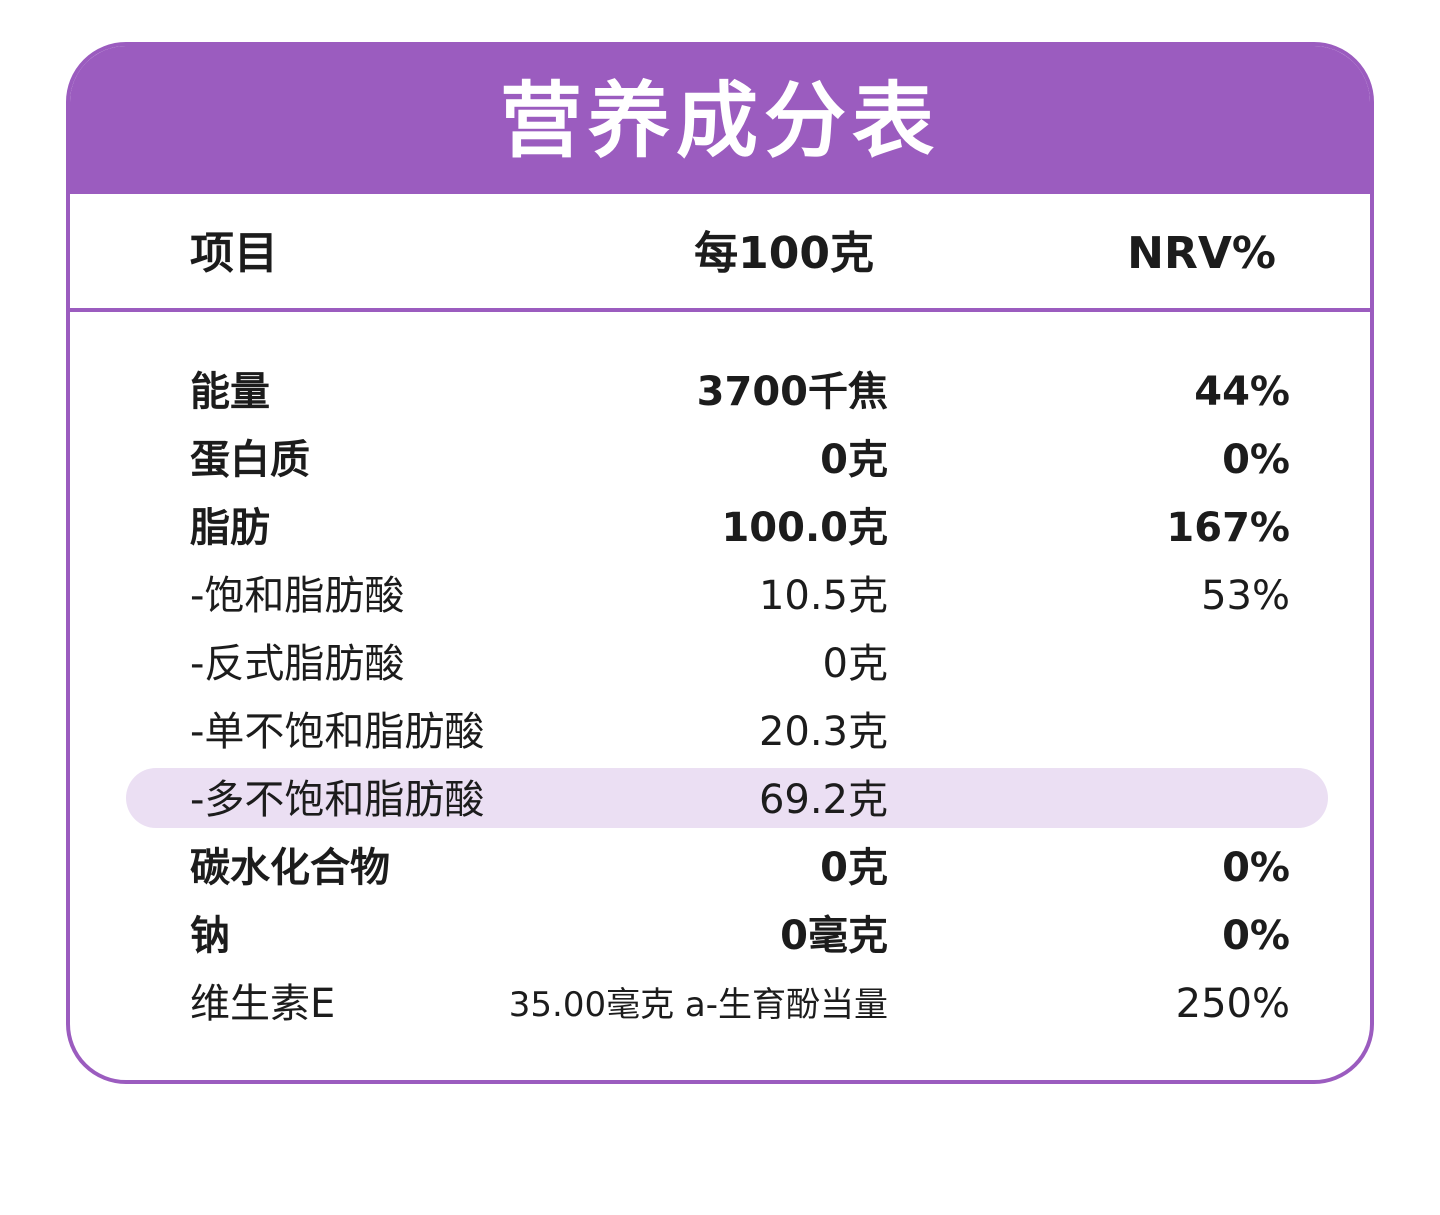 The image size is (1440, 1215). I want to click on header-name: 项目, so click(234, 253).